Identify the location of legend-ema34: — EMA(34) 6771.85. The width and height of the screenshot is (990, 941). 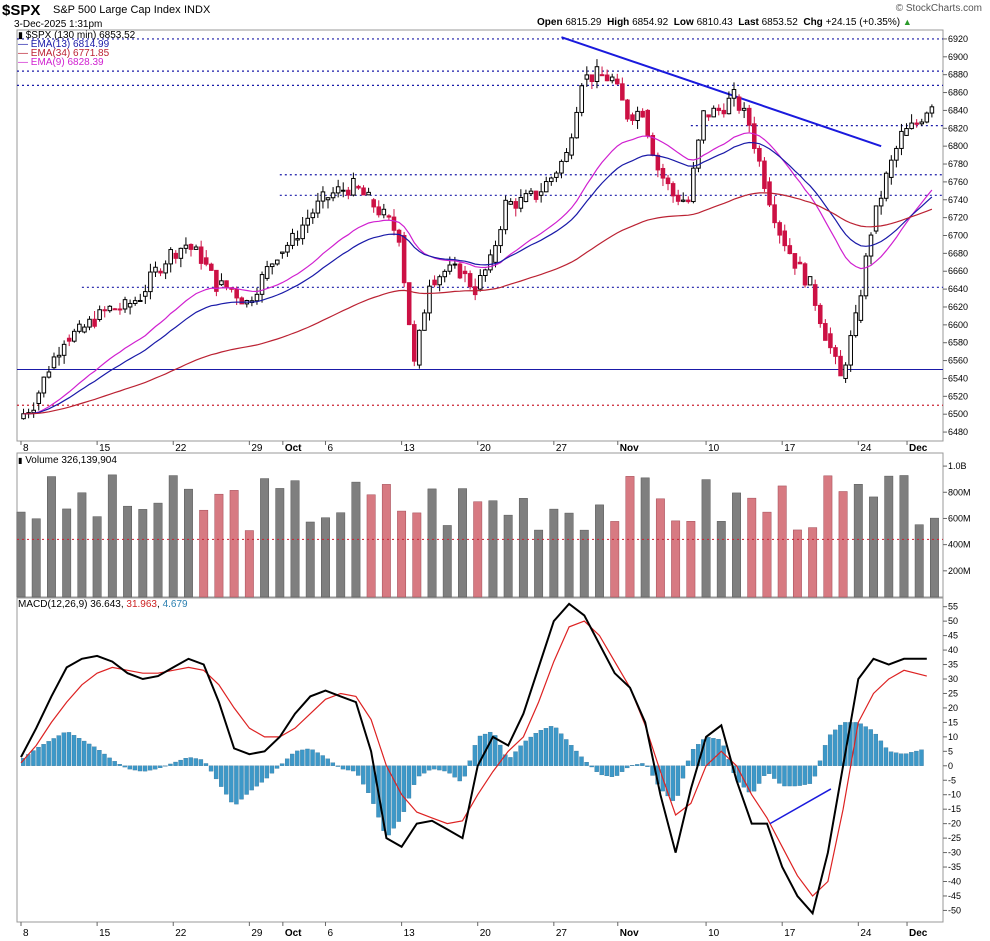
(64, 53).